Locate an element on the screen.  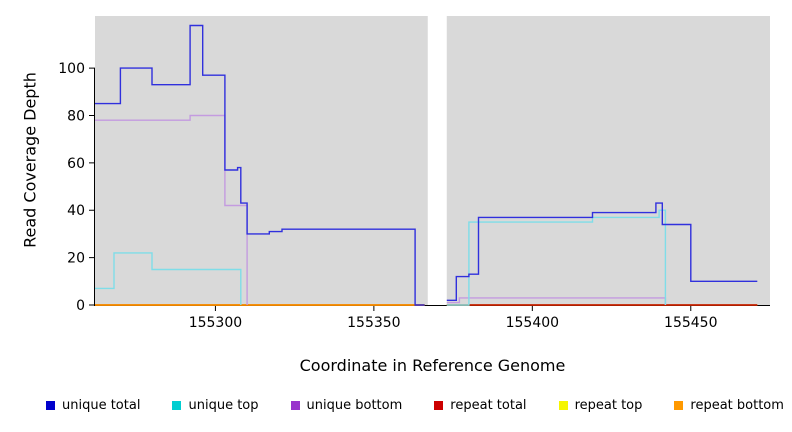
legend-label: unique top is located at coordinates (223, 405).